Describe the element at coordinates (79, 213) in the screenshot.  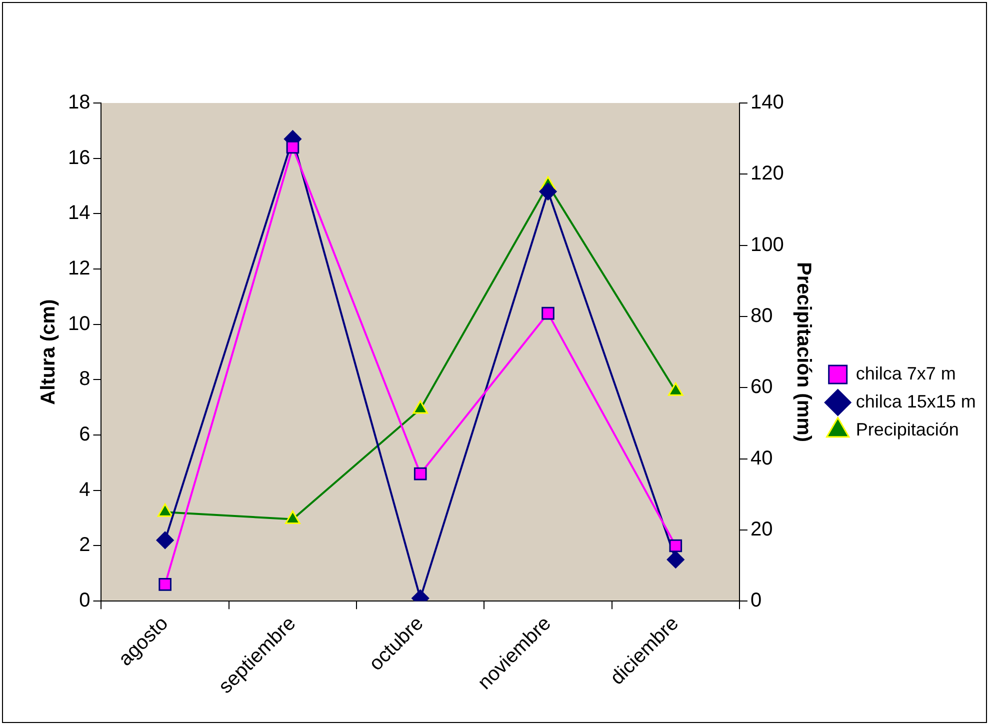
I see `y-tick-label: 14` at that location.